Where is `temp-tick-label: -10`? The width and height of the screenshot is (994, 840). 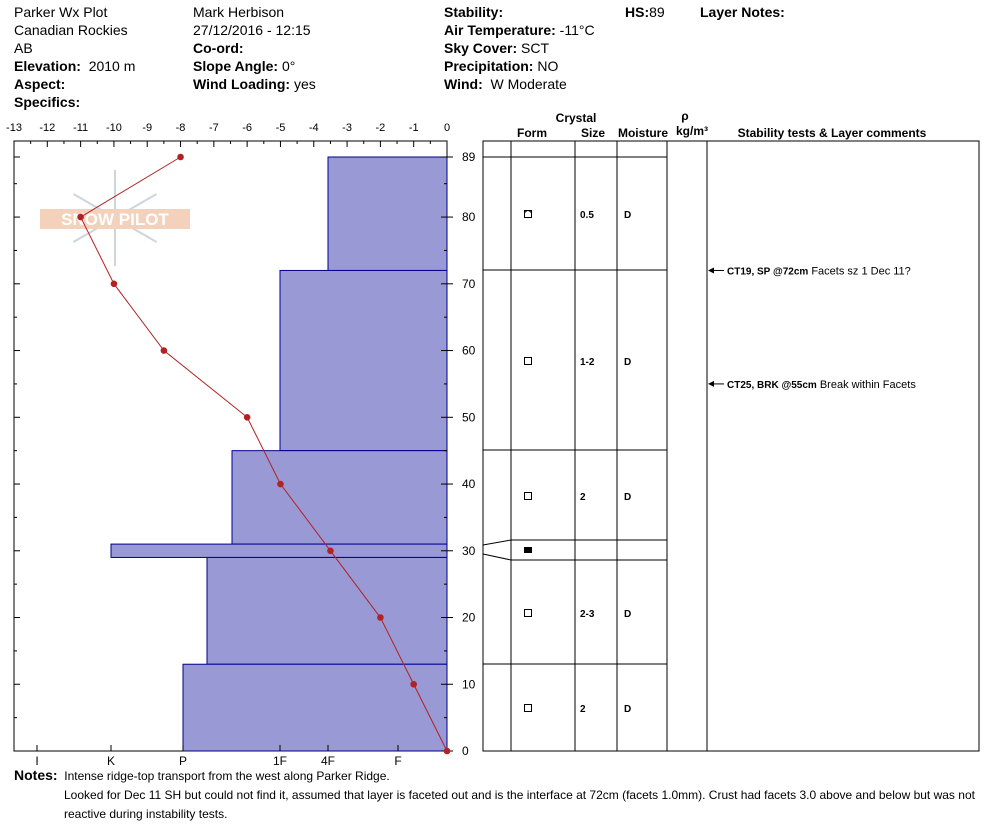
temp-tick-label: -10 is located at coordinates (114, 128).